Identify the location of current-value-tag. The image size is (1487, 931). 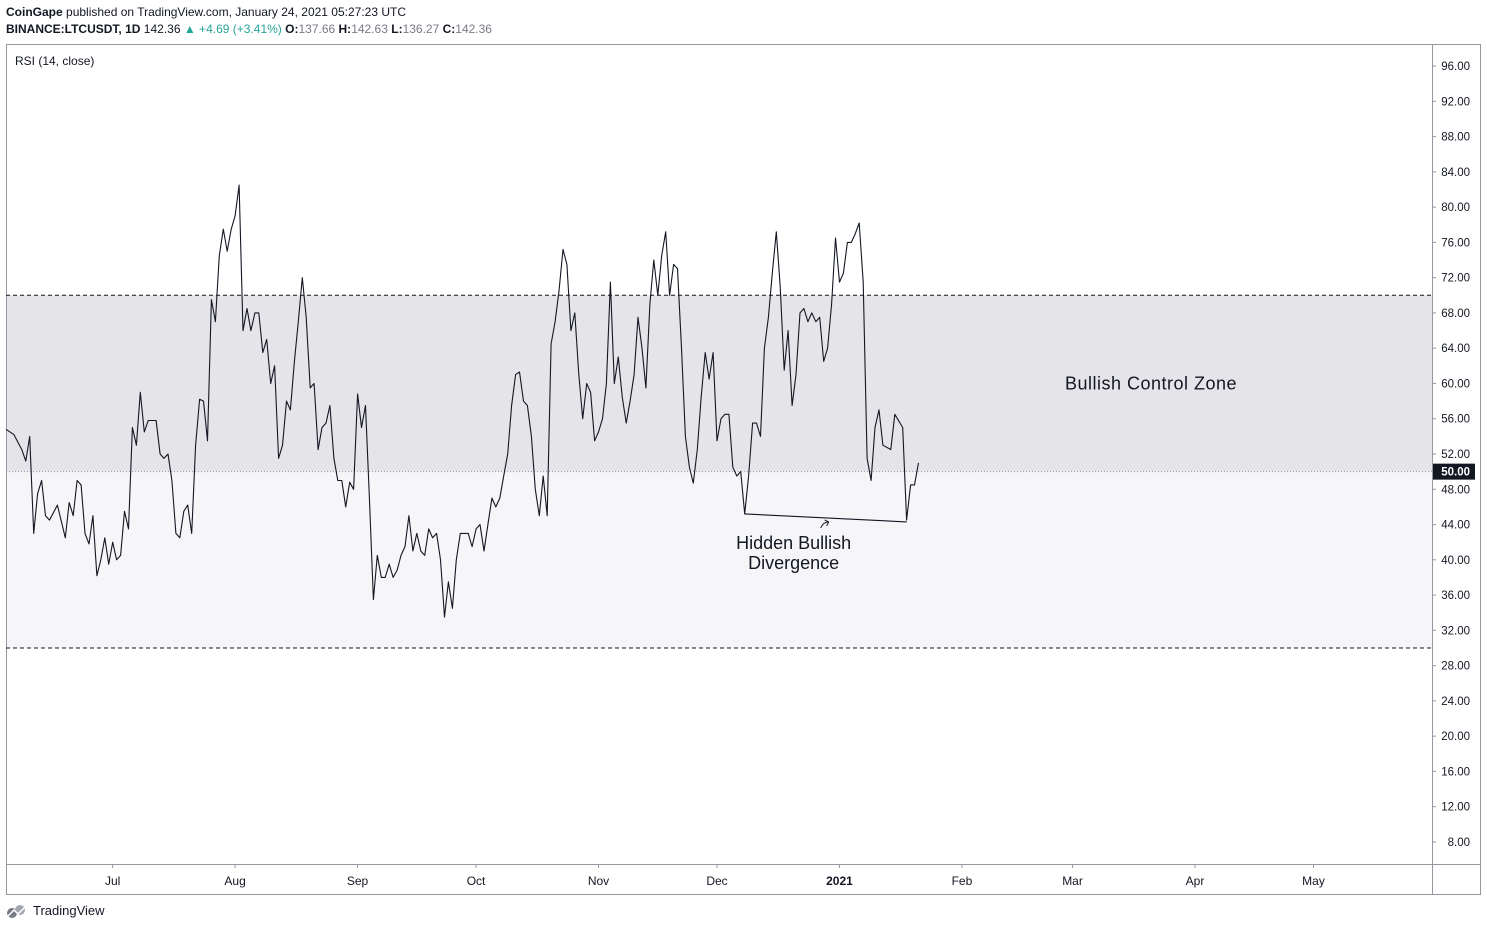
(1454, 471).